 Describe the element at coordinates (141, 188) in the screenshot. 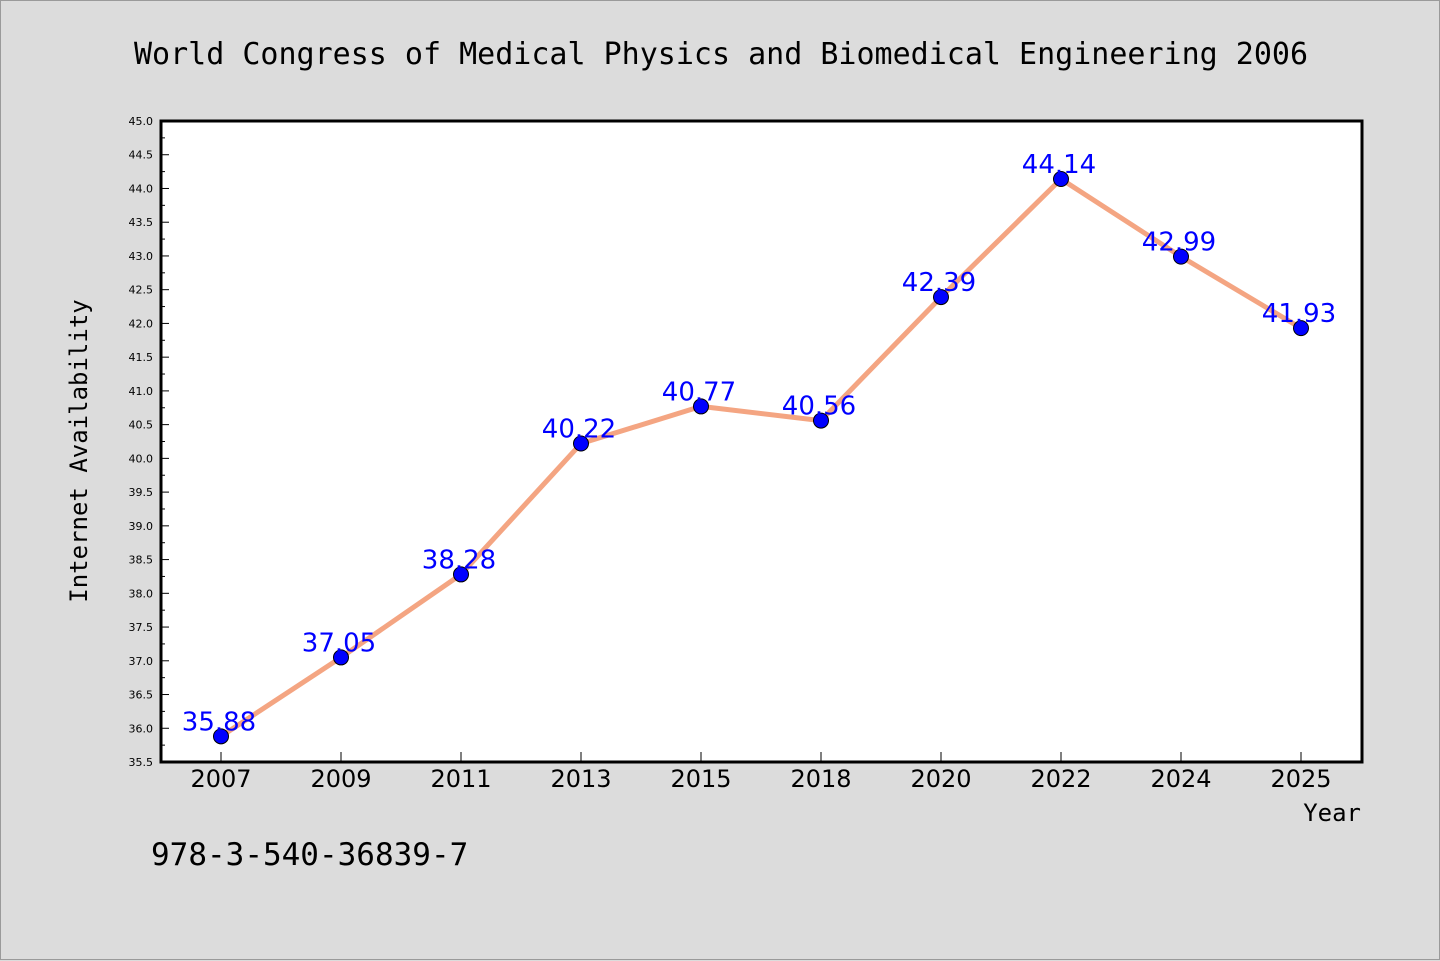

I see `y-tick-label: 44.0` at that location.